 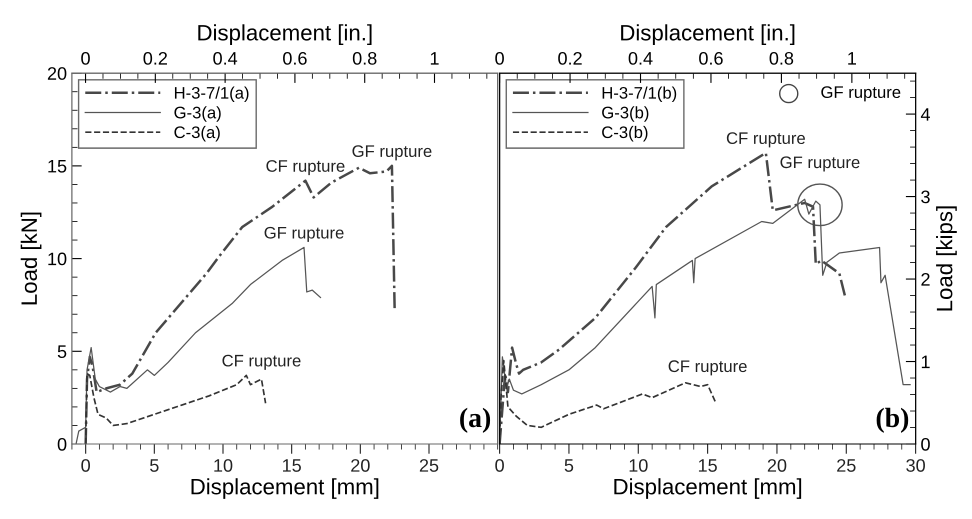 What do you see at coordinates (31, 258) in the screenshot?
I see `y-axis-title: Load [kN]` at bounding box center [31, 258].